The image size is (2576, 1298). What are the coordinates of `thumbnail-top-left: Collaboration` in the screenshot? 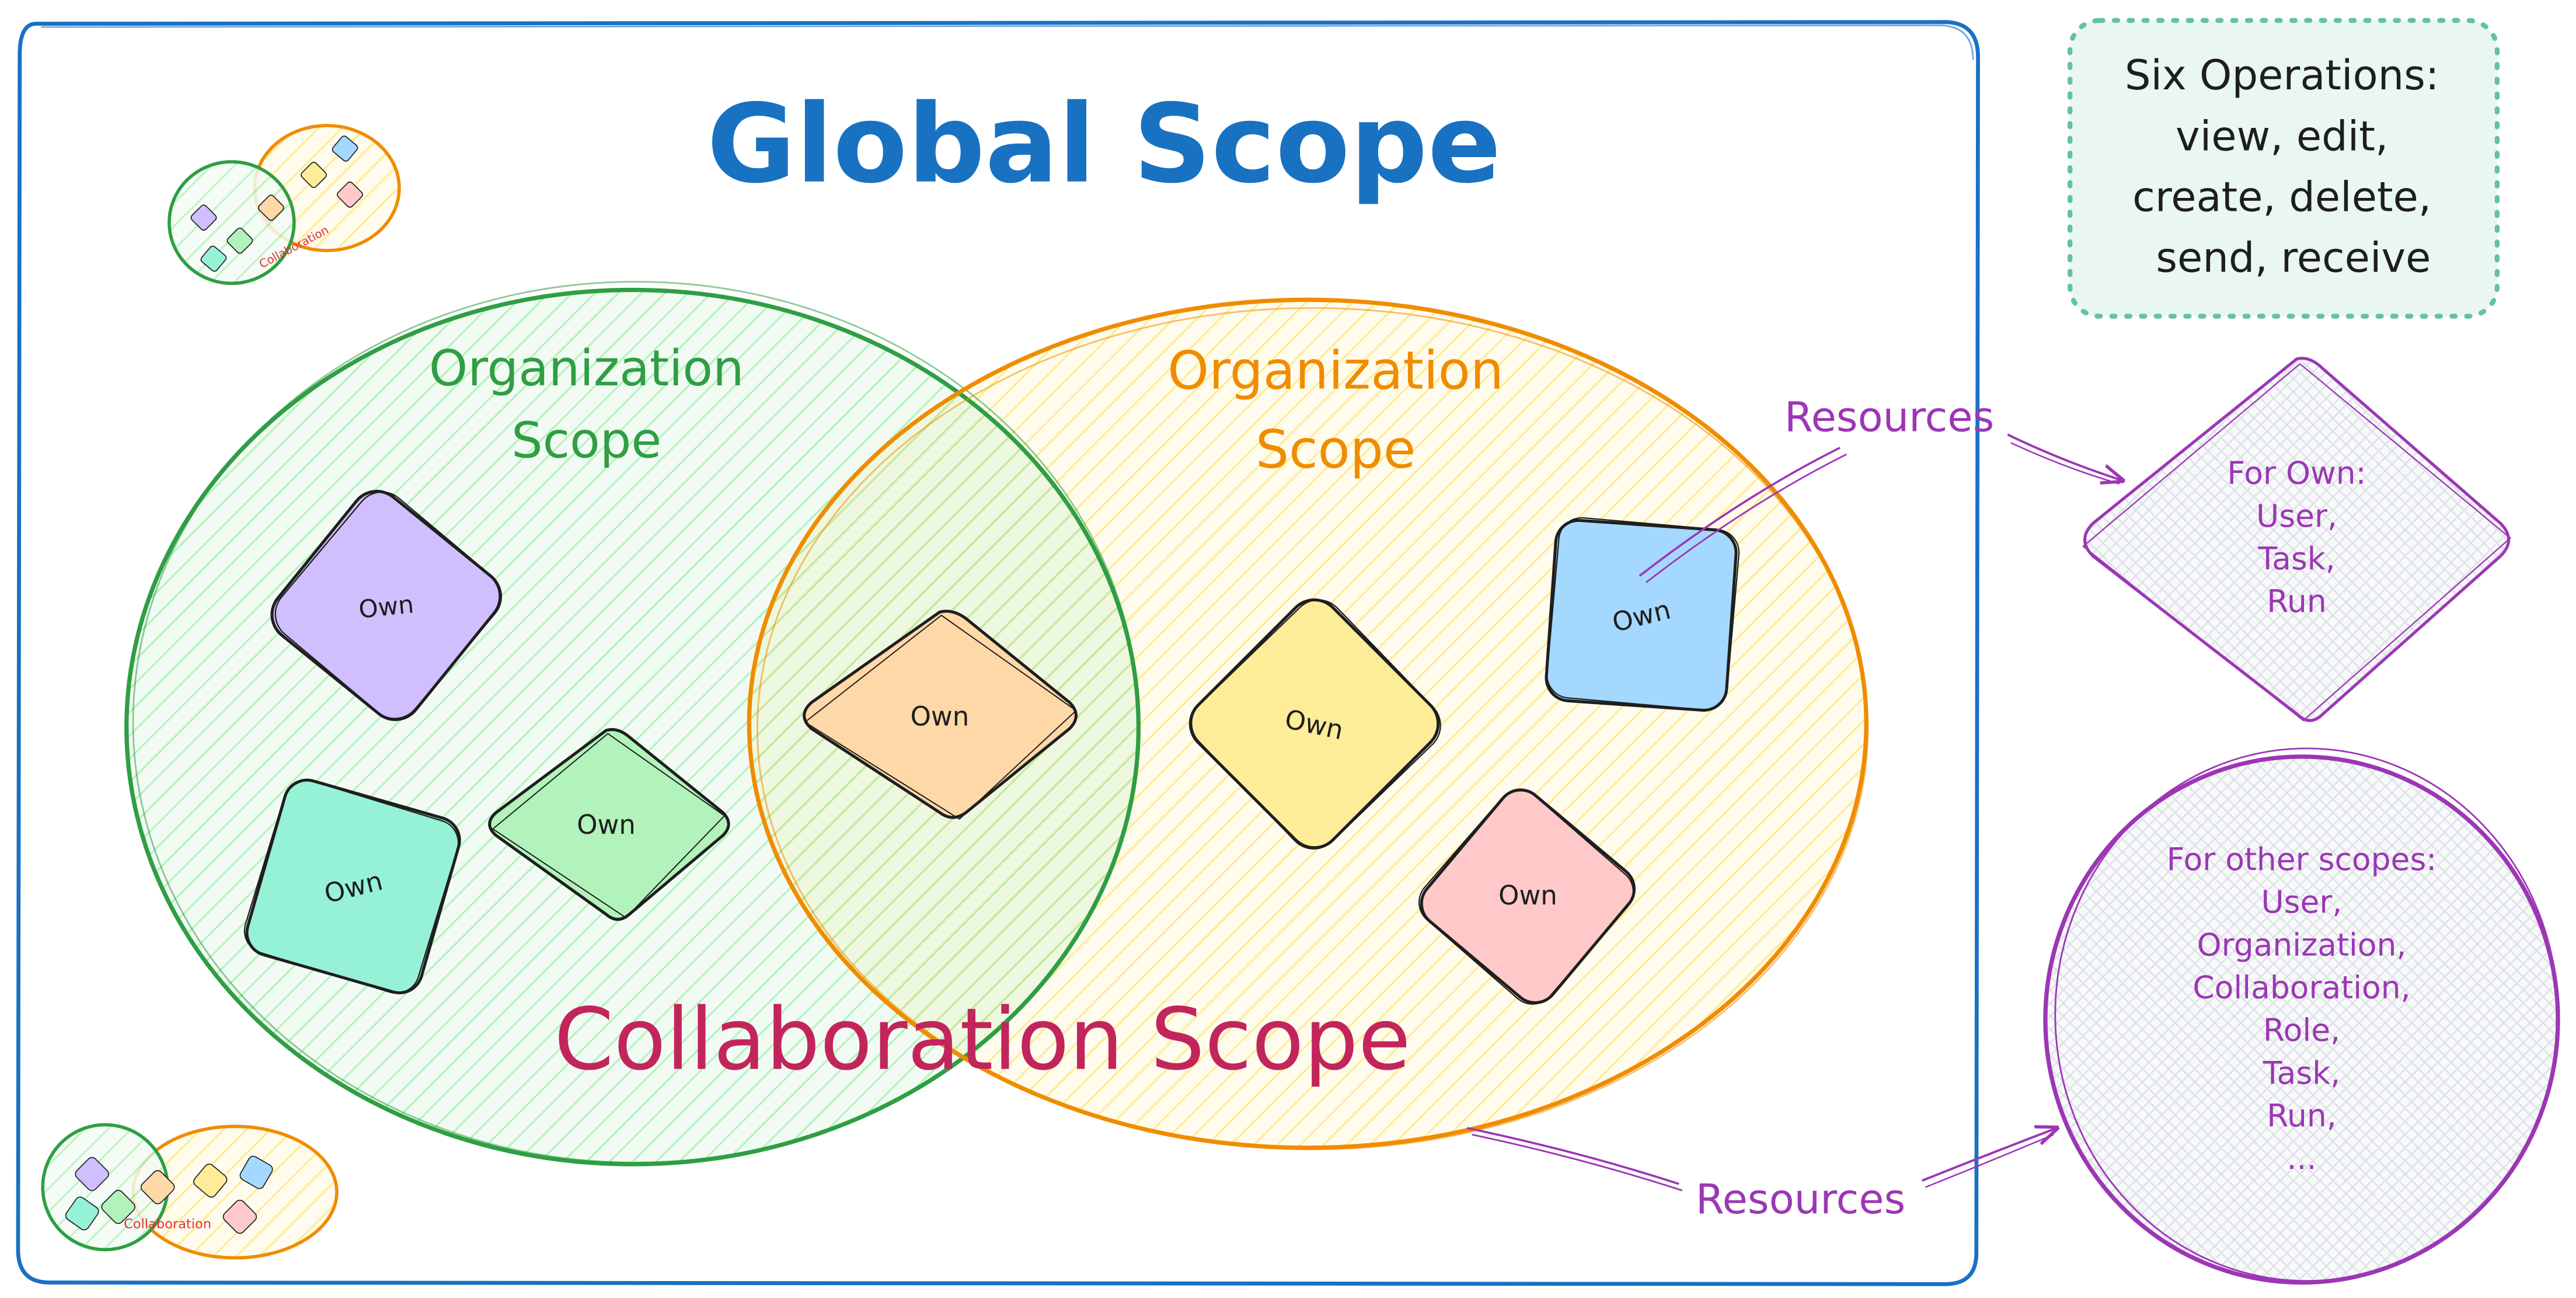 It's located at (284, 205).